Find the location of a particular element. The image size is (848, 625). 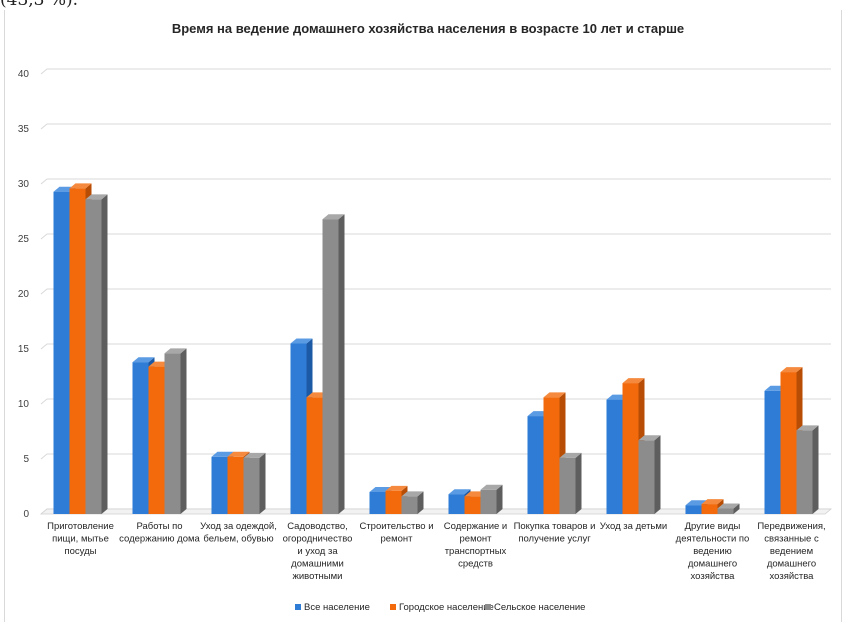

y-tick-label: 10 is located at coordinates (24, 404).